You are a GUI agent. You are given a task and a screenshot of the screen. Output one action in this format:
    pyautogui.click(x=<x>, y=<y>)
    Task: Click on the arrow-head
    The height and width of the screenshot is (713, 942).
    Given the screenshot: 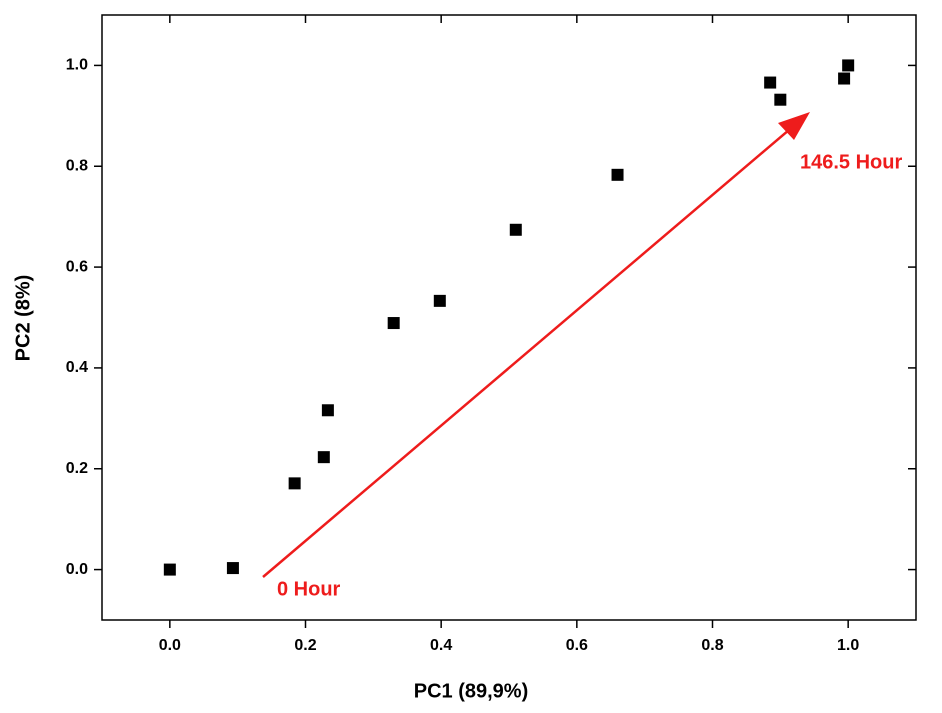 What is the action you would take?
    pyautogui.click(x=794, y=126)
    